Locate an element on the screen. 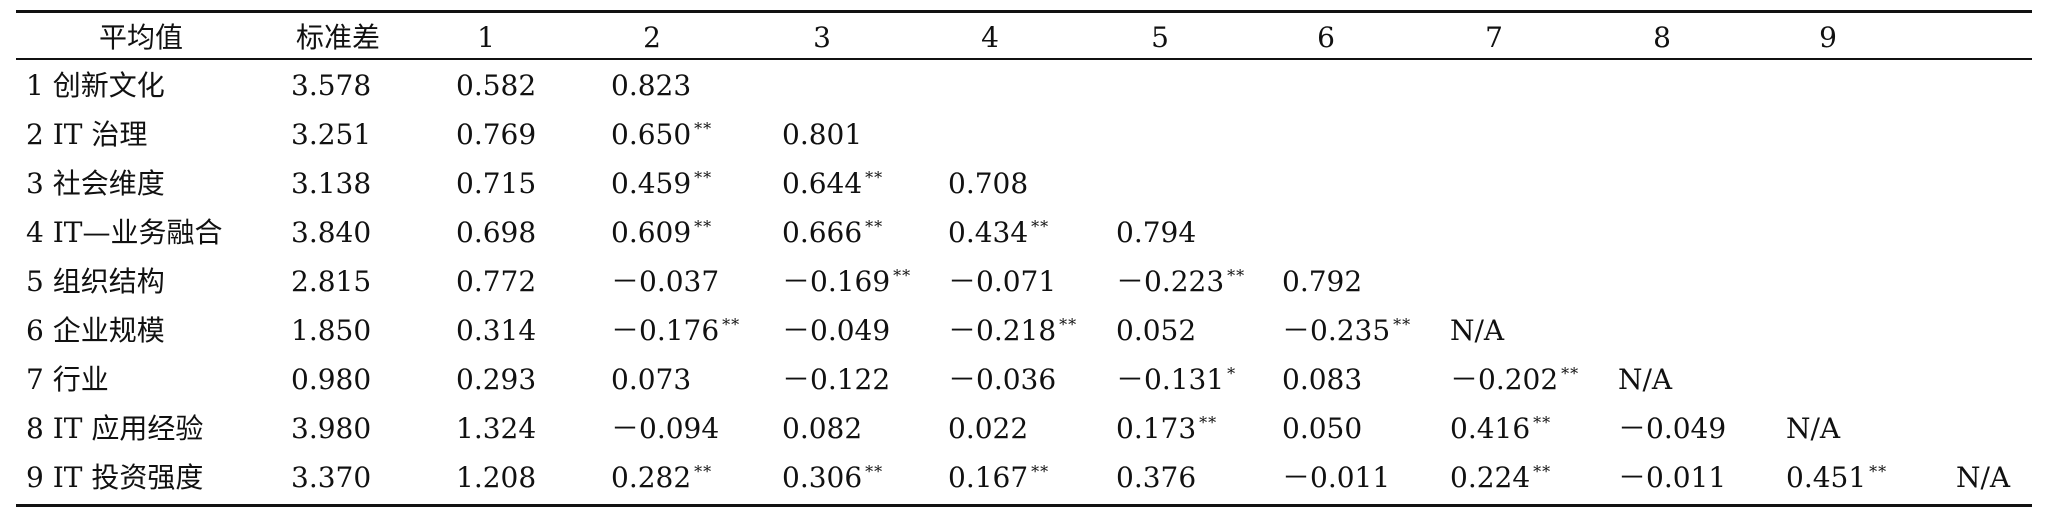  table-cell: 0.376 is located at coordinates (1156, 478).